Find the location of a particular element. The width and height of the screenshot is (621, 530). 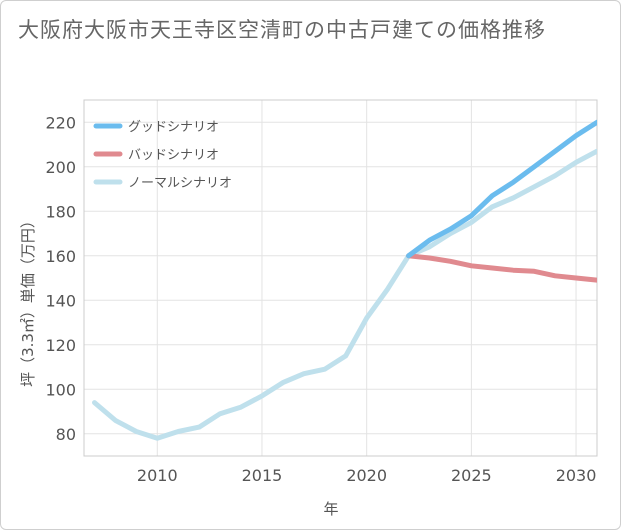

x-tick-label: 2010 is located at coordinates (157, 475).